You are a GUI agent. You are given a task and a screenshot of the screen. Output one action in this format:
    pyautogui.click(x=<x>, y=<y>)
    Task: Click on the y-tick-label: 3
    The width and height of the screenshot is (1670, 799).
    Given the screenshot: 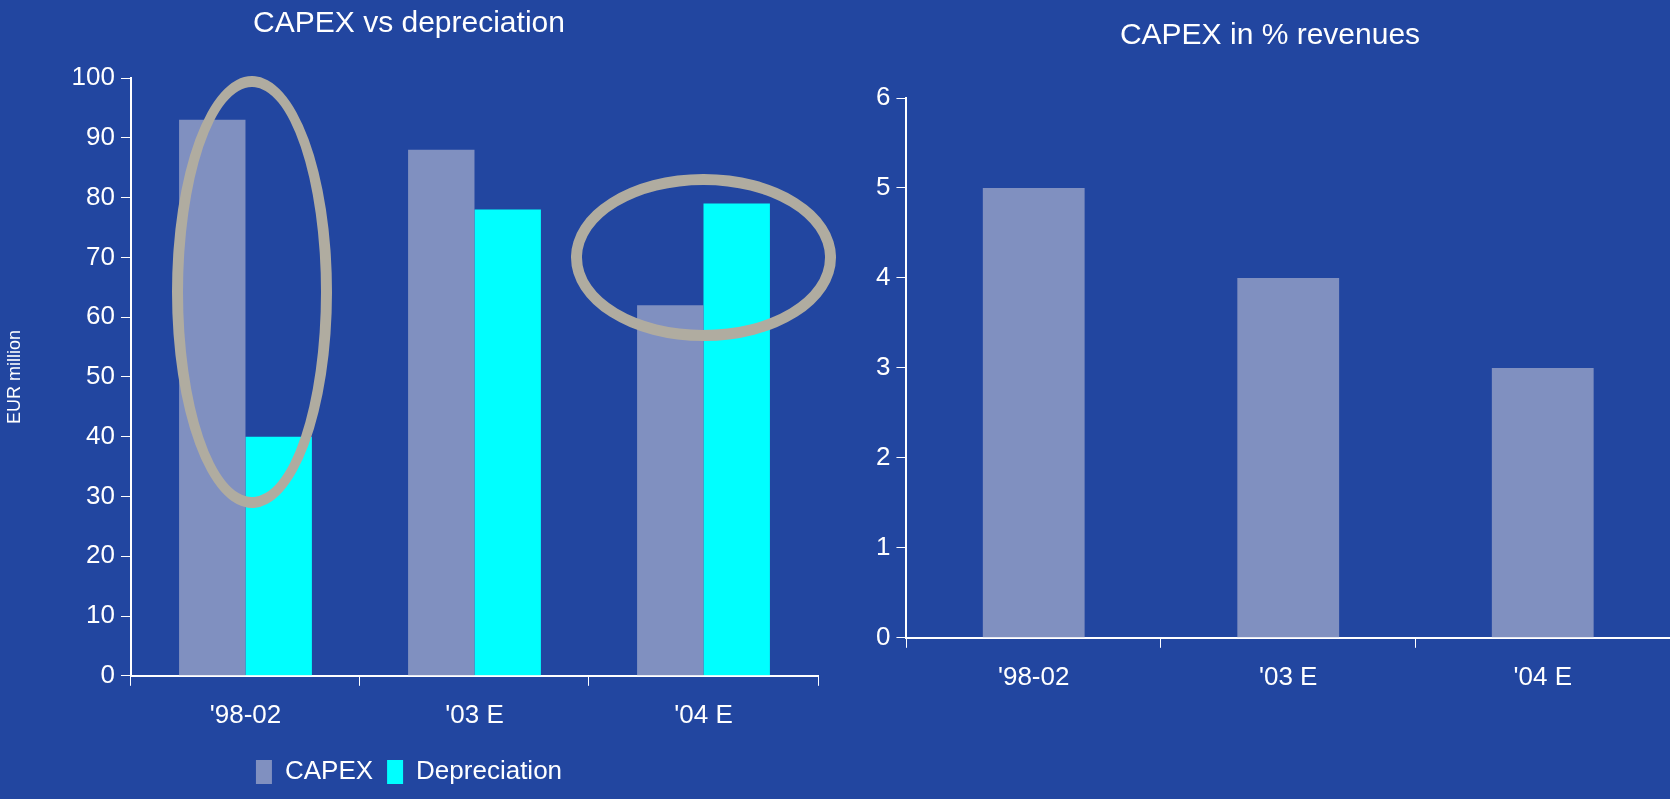 What is the action you would take?
    pyautogui.click(x=883, y=366)
    